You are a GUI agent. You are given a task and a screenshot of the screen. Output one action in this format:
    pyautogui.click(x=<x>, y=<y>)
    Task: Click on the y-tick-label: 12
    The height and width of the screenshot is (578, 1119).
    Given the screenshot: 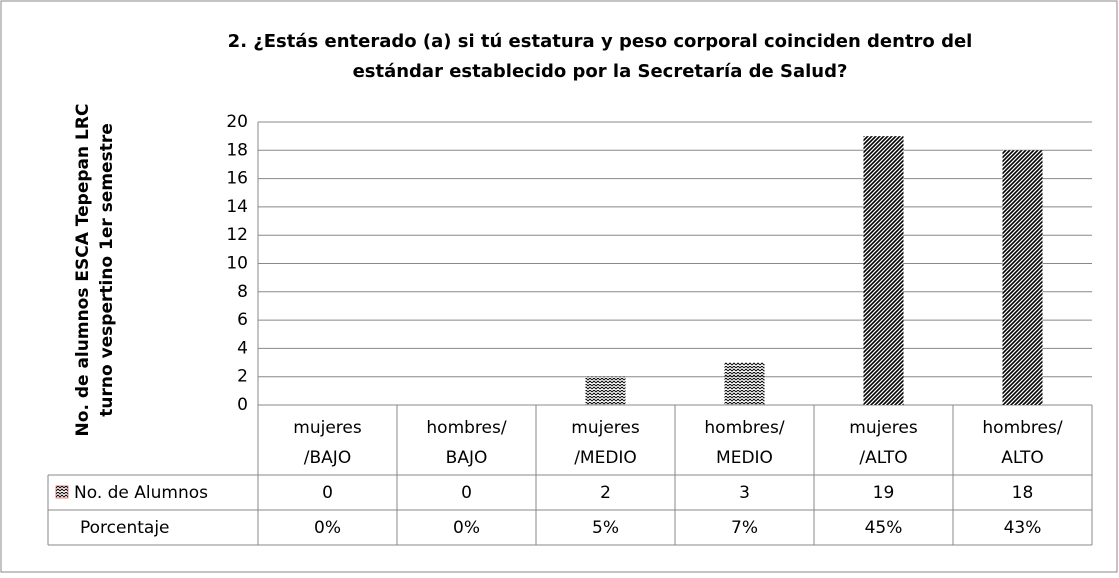 What is the action you would take?
    pyautogui.click(x=237, y=235)
    